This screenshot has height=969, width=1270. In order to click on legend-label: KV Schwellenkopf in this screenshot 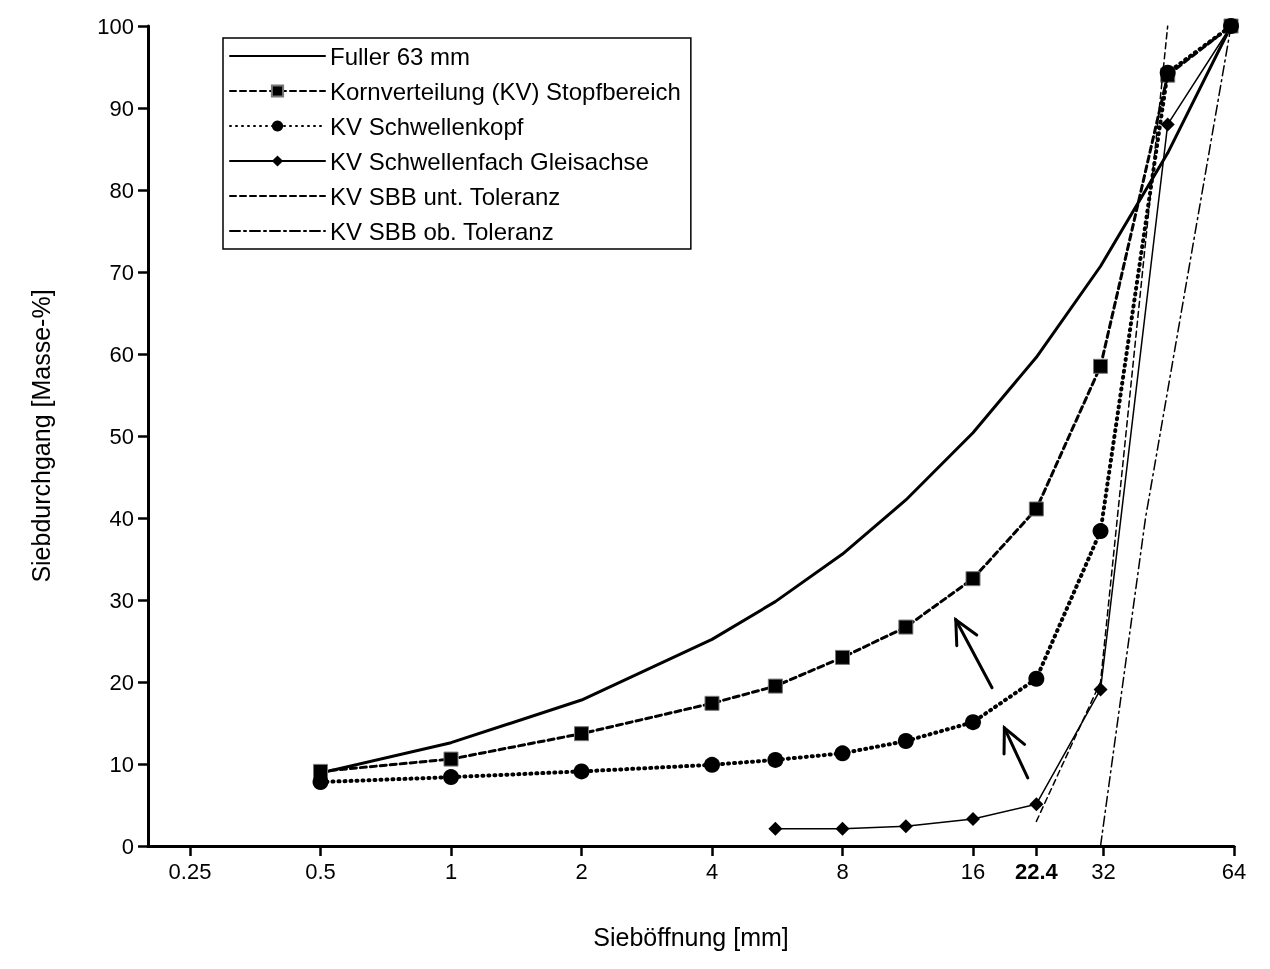, I will do `click(427, 126)`.